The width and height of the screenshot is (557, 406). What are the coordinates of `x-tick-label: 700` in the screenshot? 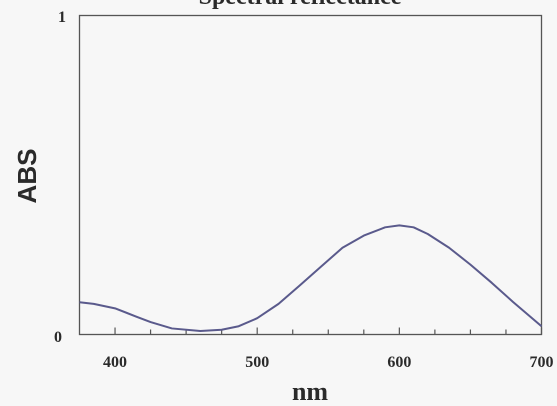 It's located at (542, 362).